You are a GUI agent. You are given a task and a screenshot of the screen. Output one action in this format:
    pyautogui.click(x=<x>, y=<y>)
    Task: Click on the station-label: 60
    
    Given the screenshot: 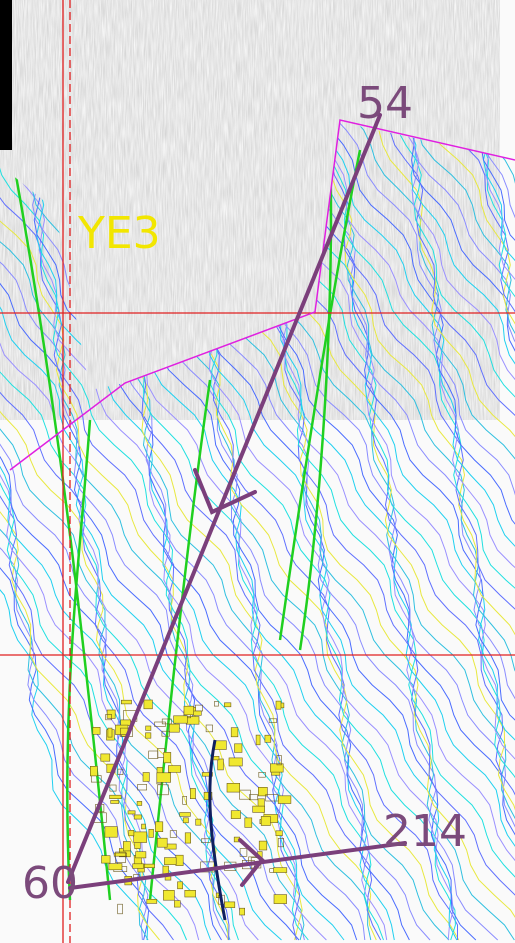 What is the action you would take?
    pyautogui.click(x=50, y=883)
    